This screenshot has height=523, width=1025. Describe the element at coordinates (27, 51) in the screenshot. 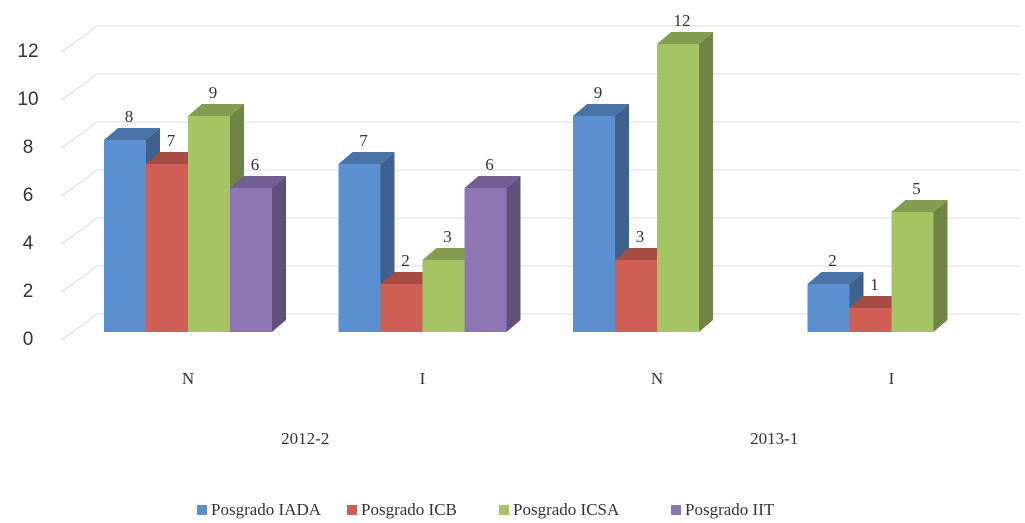

I see `y-tick-label: 12` at that location.